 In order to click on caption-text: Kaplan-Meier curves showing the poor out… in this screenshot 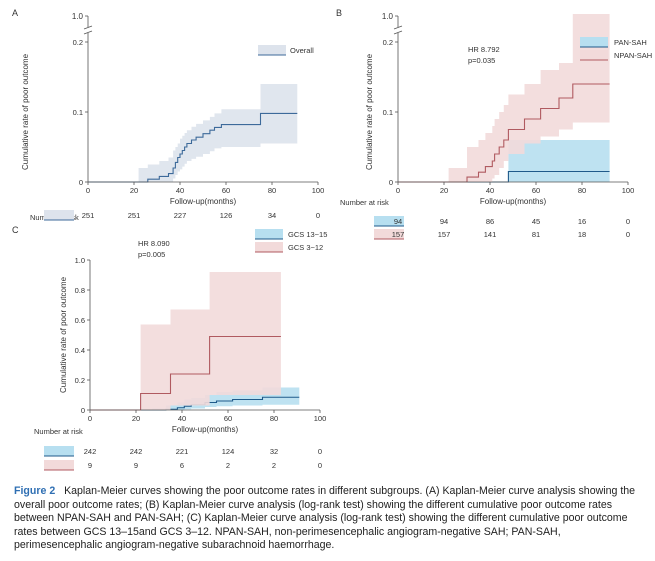, I will do `click(325, 518)`.